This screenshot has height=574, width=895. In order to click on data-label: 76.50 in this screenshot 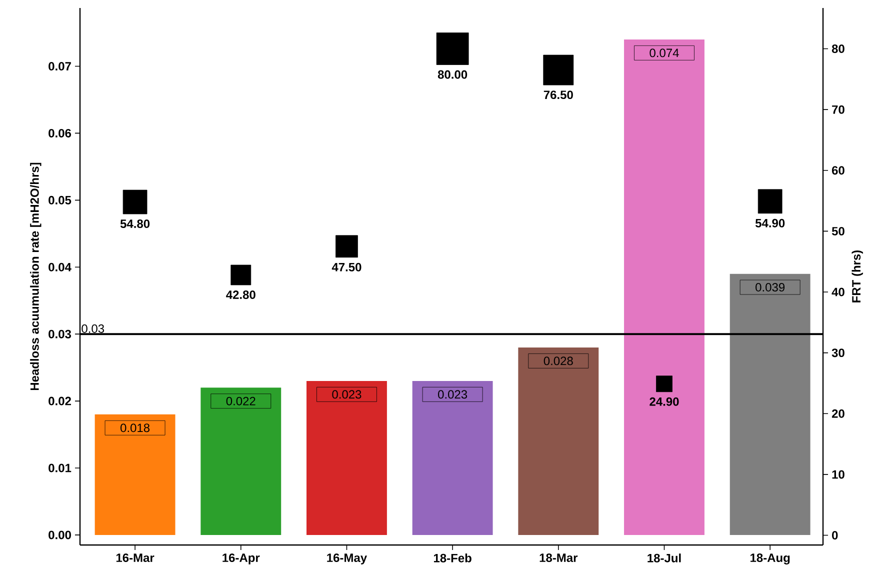, I will do `click(558, 95)`.